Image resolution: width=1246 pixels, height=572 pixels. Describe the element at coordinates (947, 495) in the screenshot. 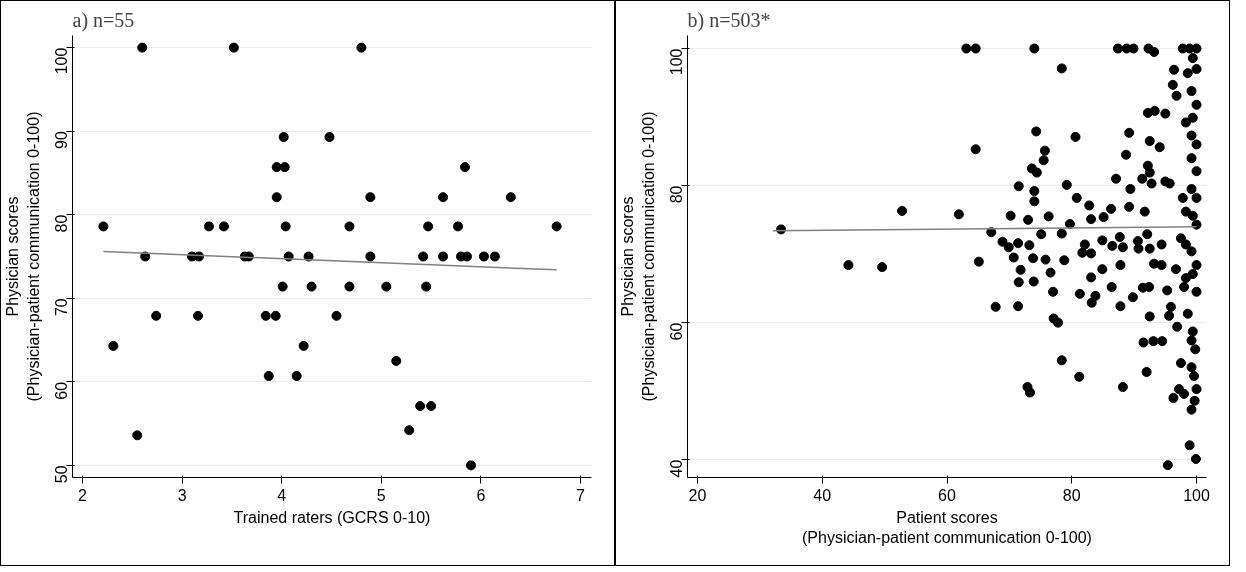

I see `x-tick-label: 60` at that location.